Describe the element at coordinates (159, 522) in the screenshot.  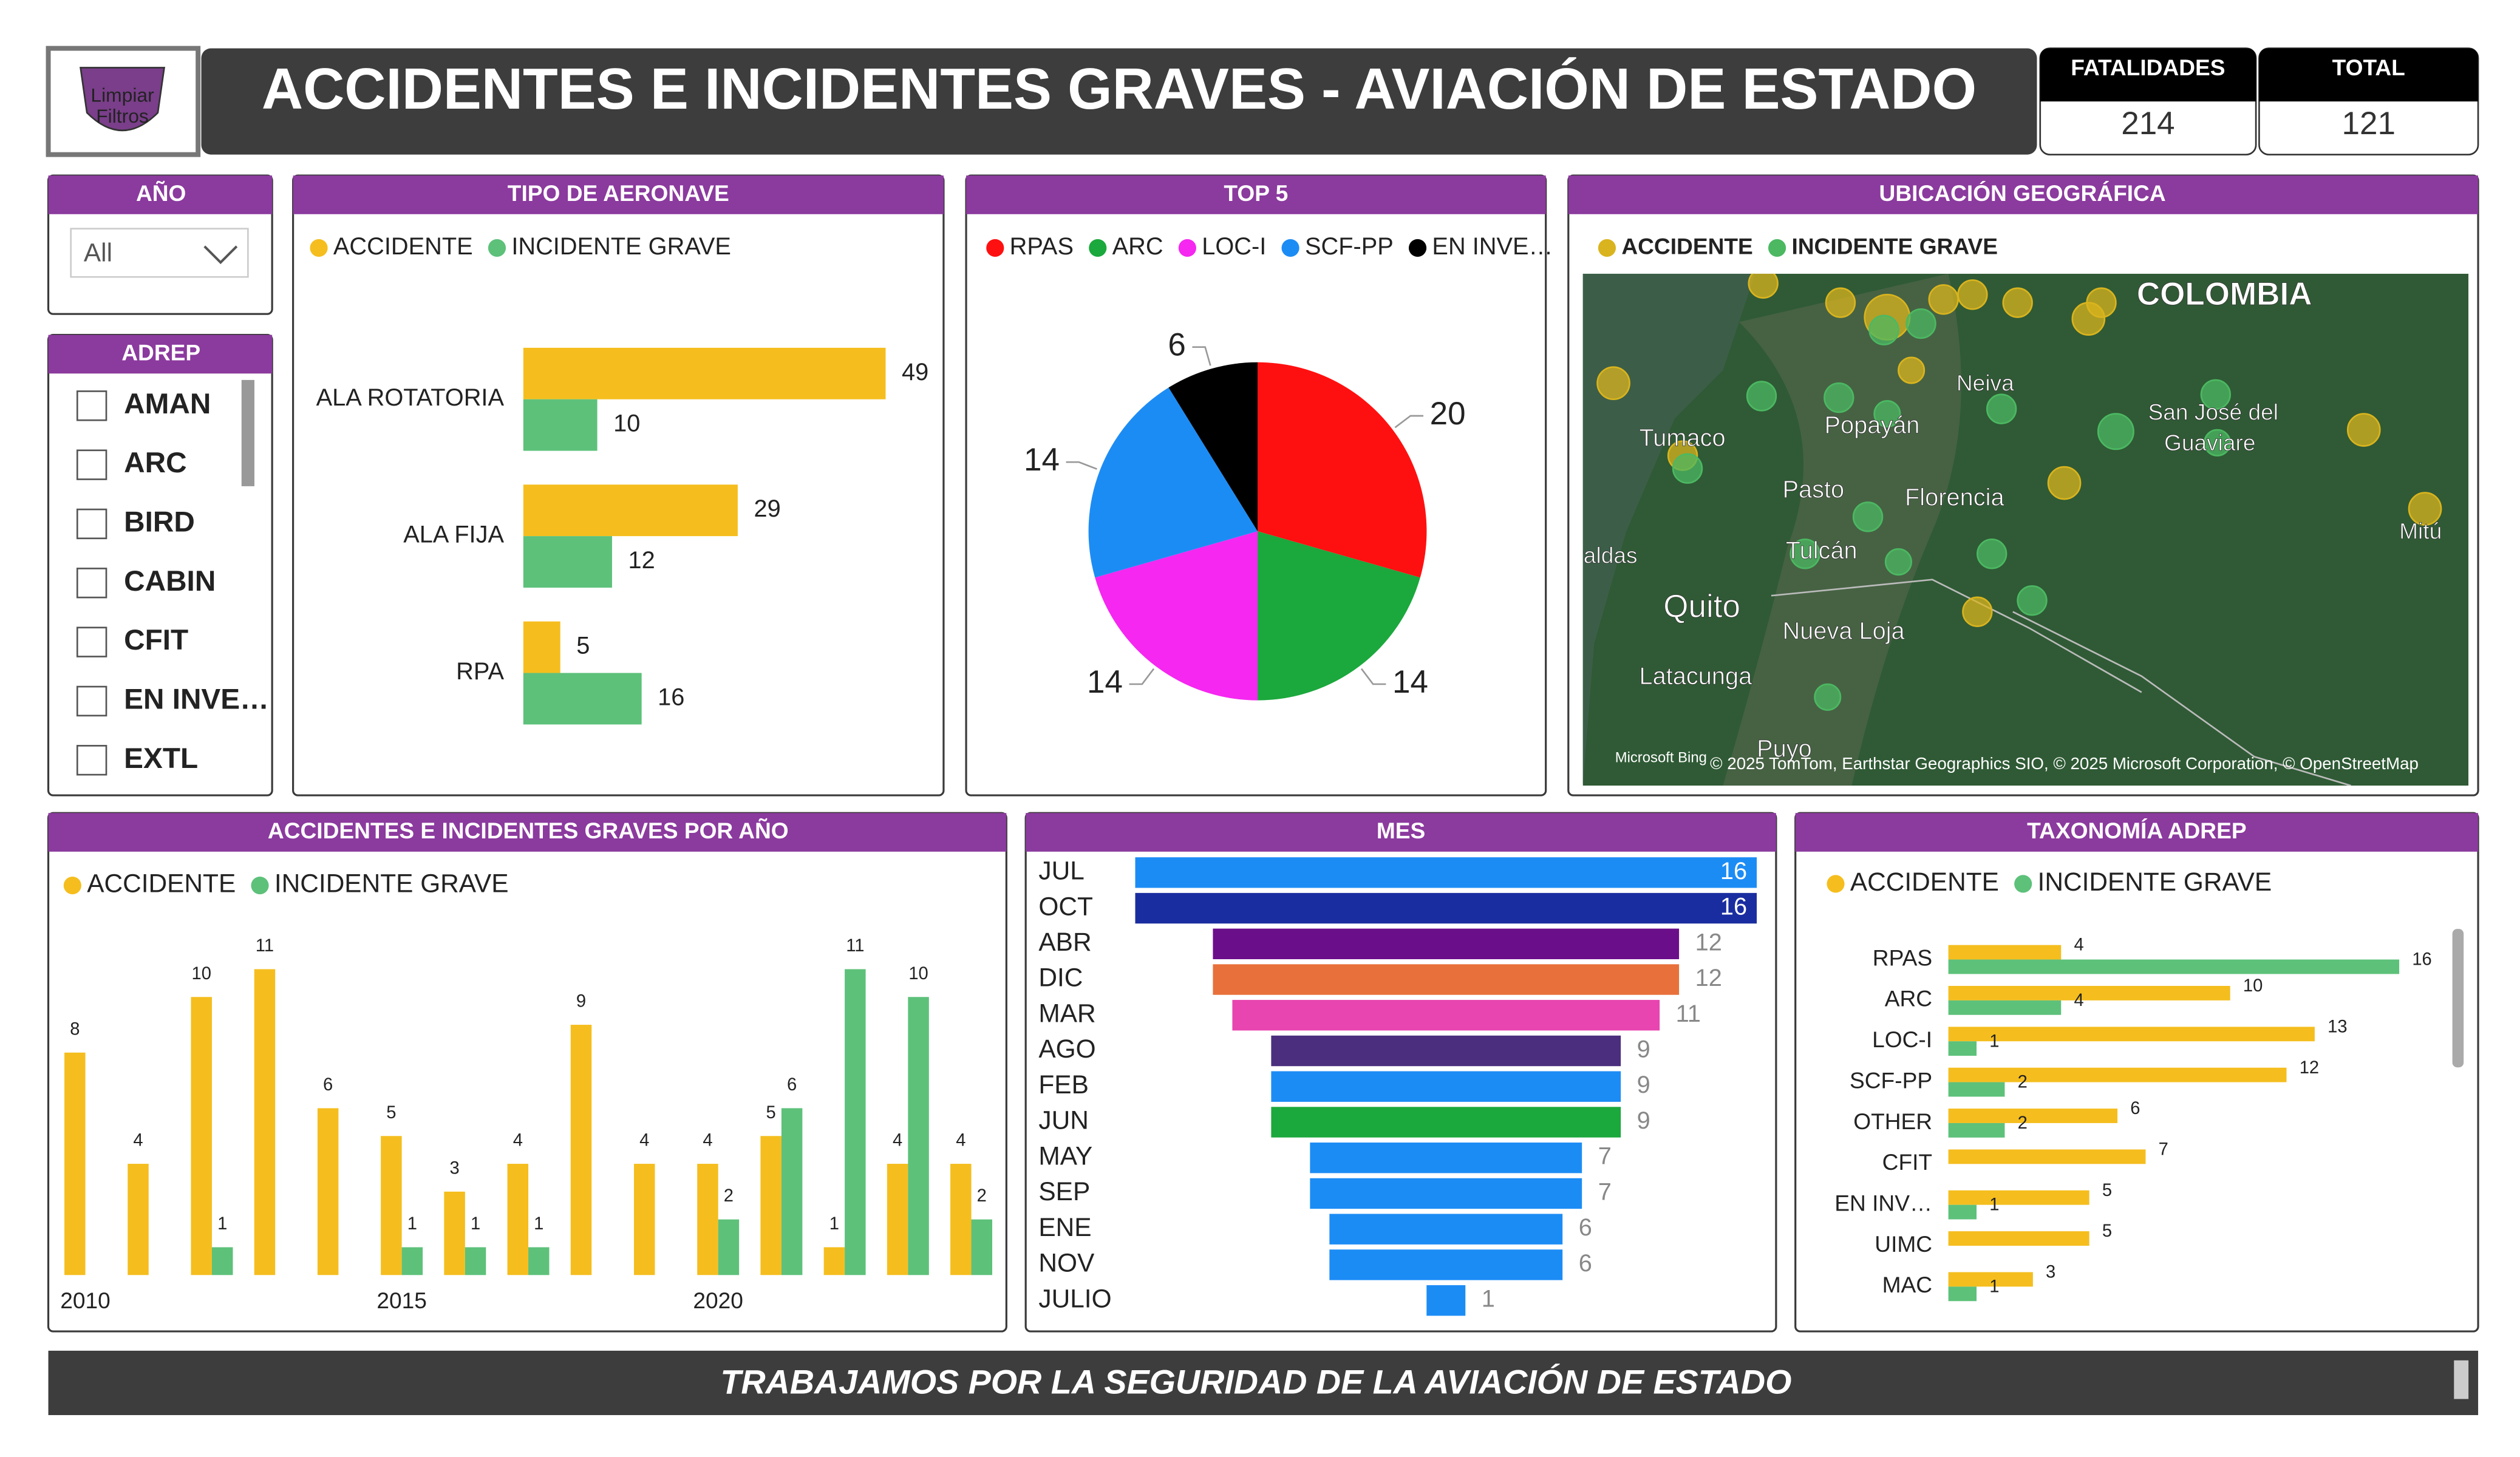
I see `checkbox-label: BIRD` at that location.